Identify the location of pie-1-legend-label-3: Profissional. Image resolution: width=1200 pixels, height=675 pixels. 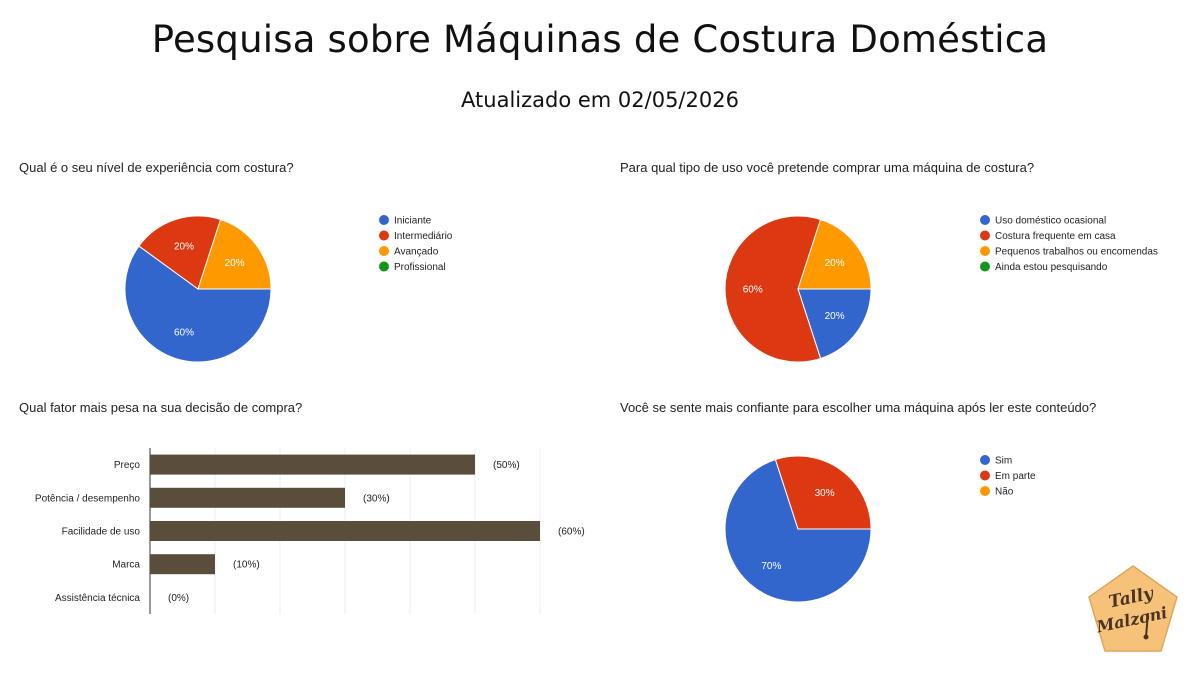
(420, 267).